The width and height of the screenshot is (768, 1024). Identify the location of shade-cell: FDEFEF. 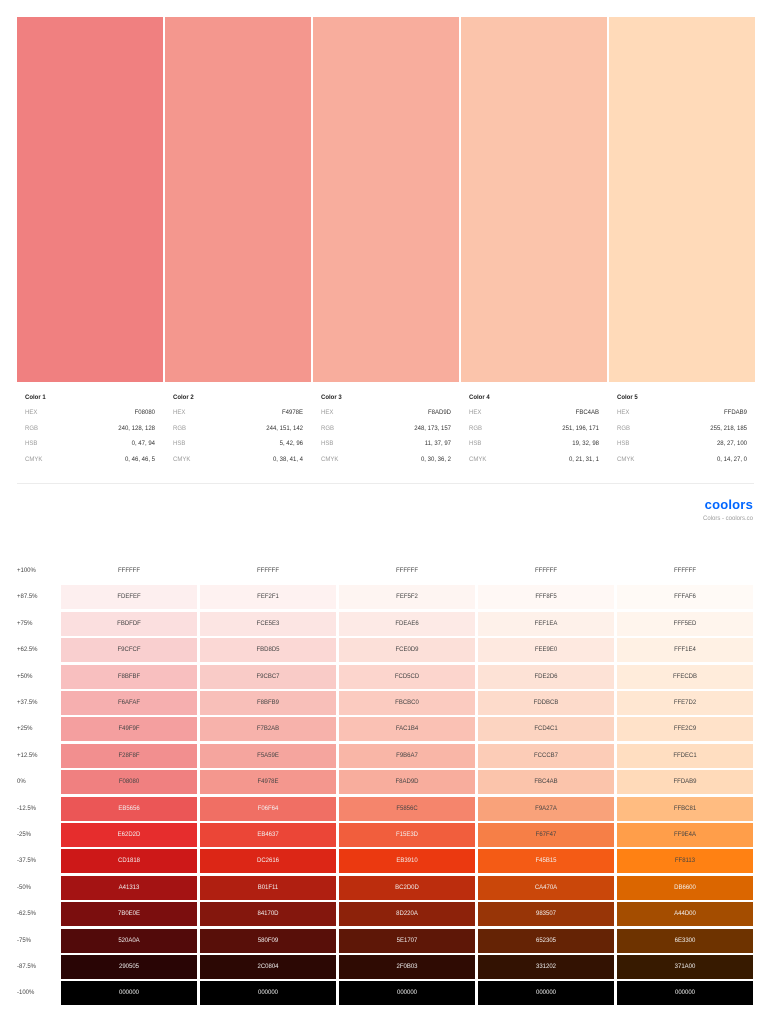
(129, 597).